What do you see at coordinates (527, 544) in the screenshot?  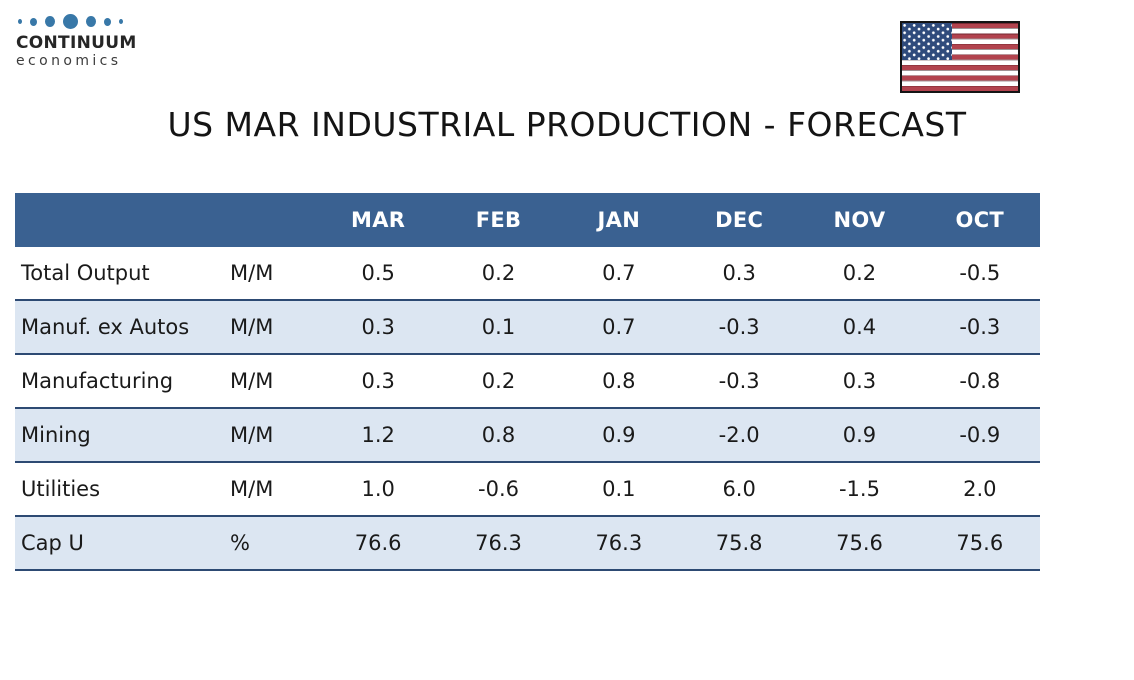 I see `table-row-cap-u: Cap U % 76.6 76.3 76.3 75.8 75.6 75.6` at bounding box center [527, 544].